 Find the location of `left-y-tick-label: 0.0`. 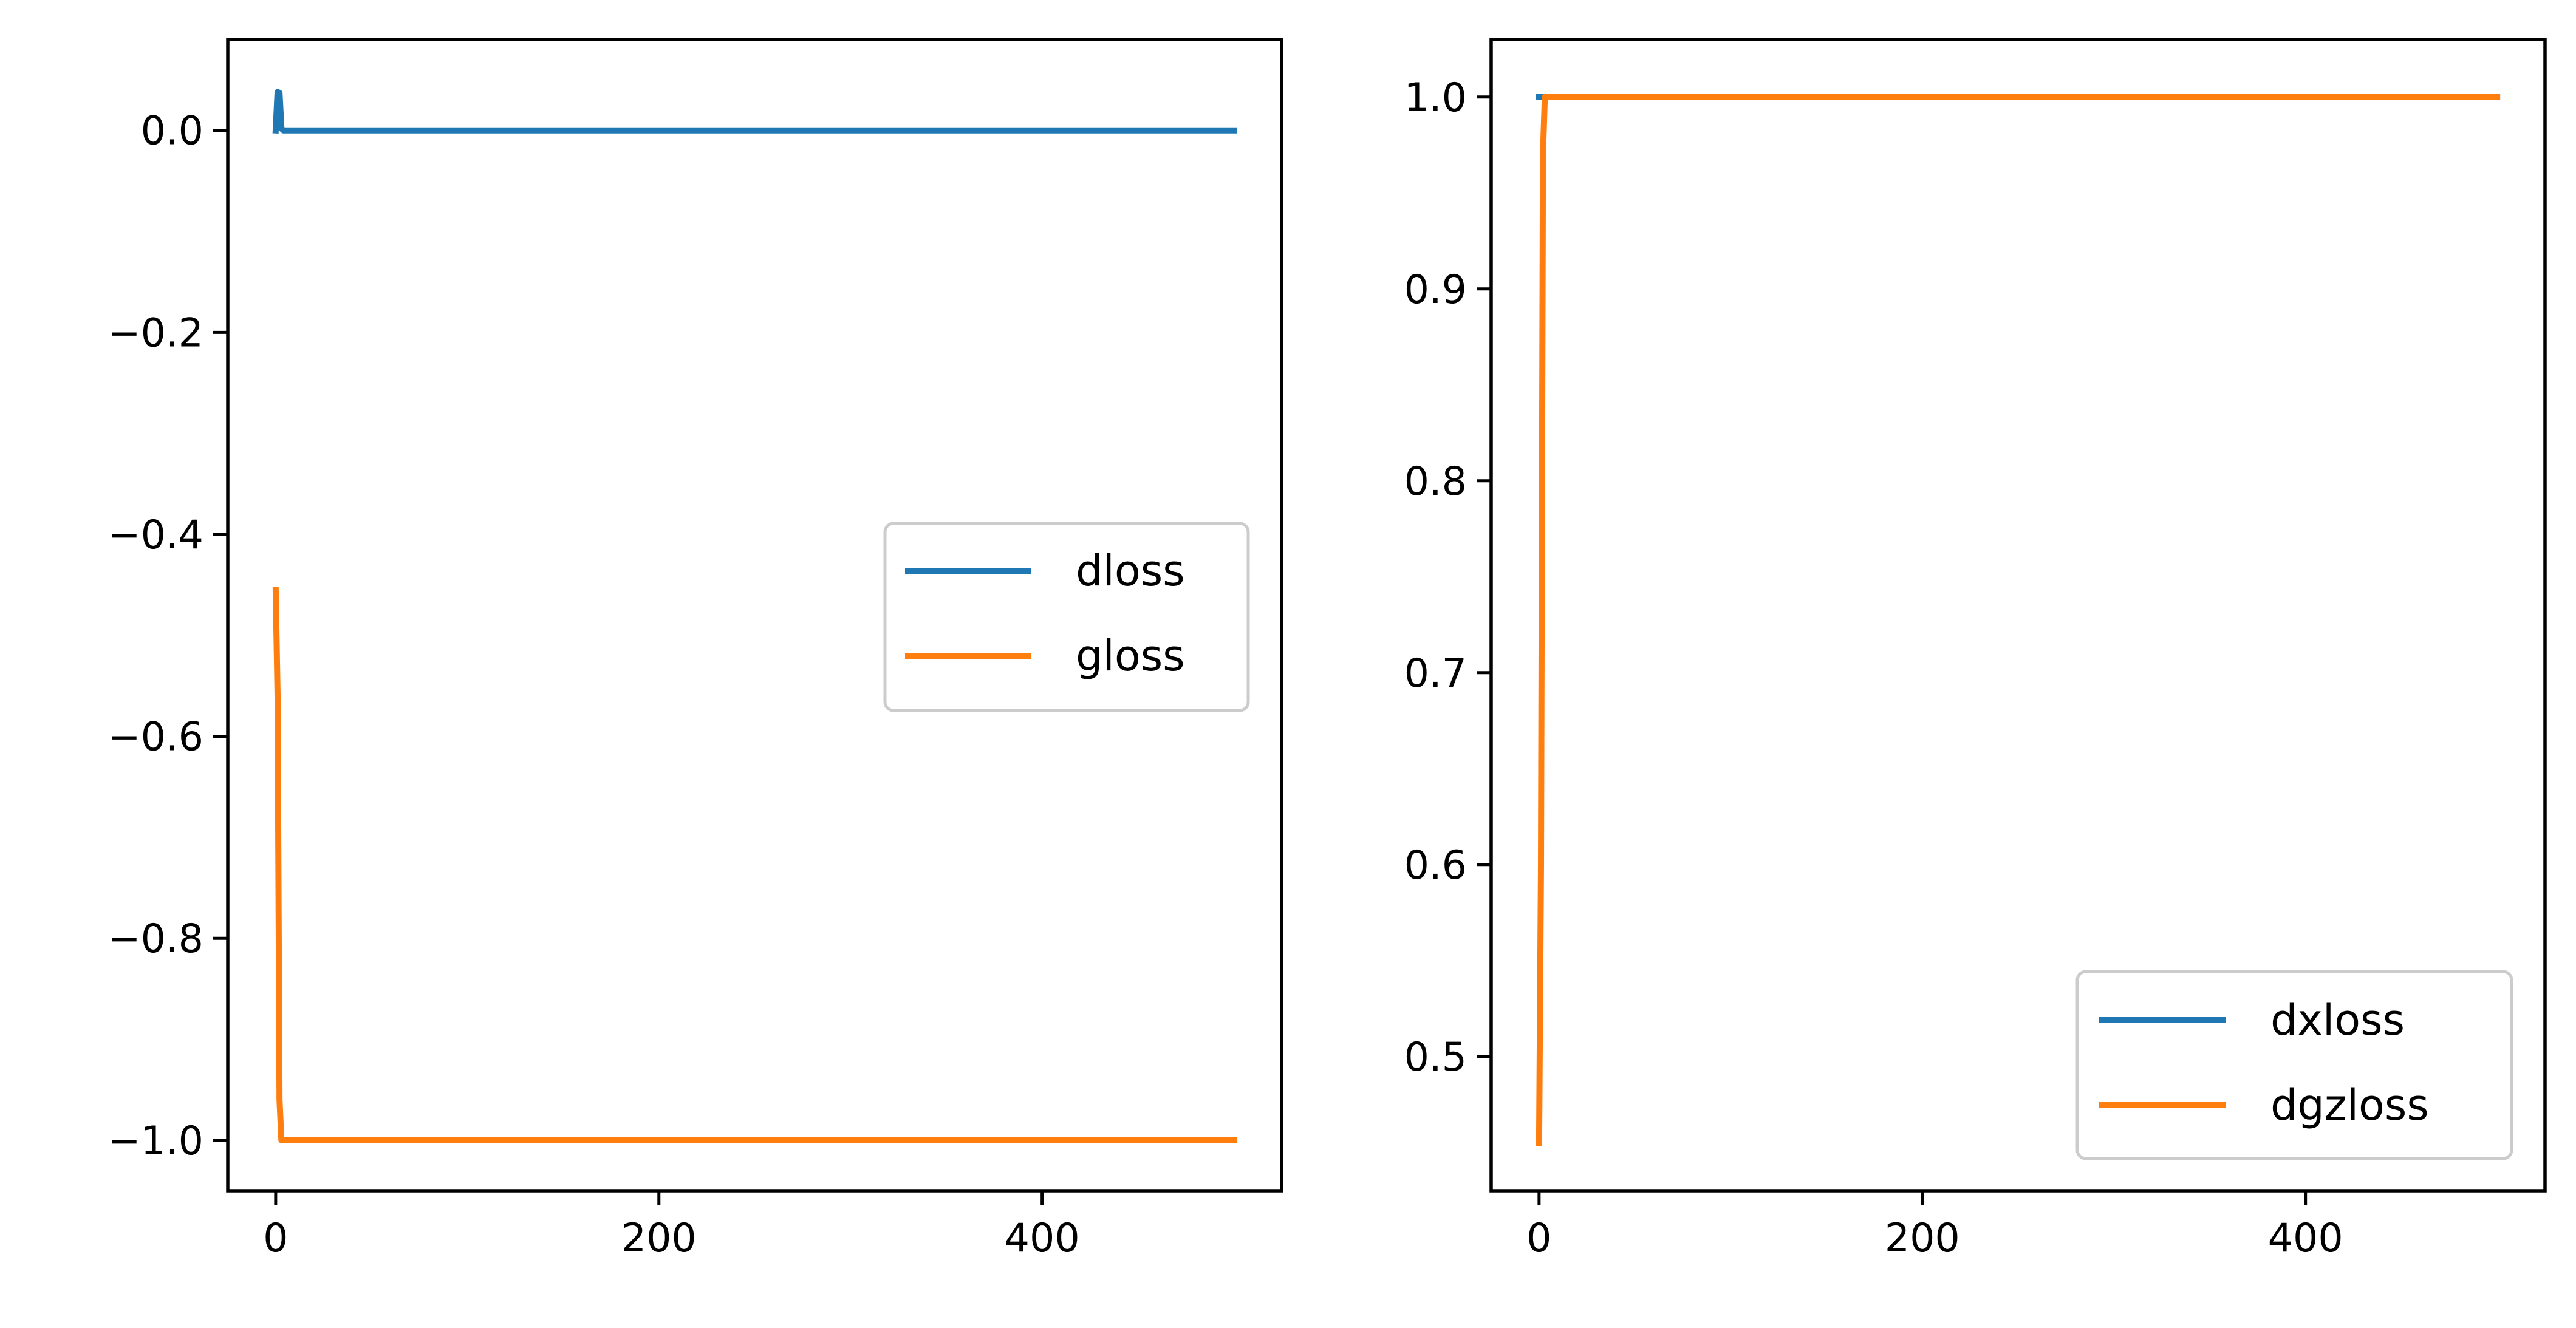

left-y-tick-label: 0.0 is located at coordinates (172, 131).